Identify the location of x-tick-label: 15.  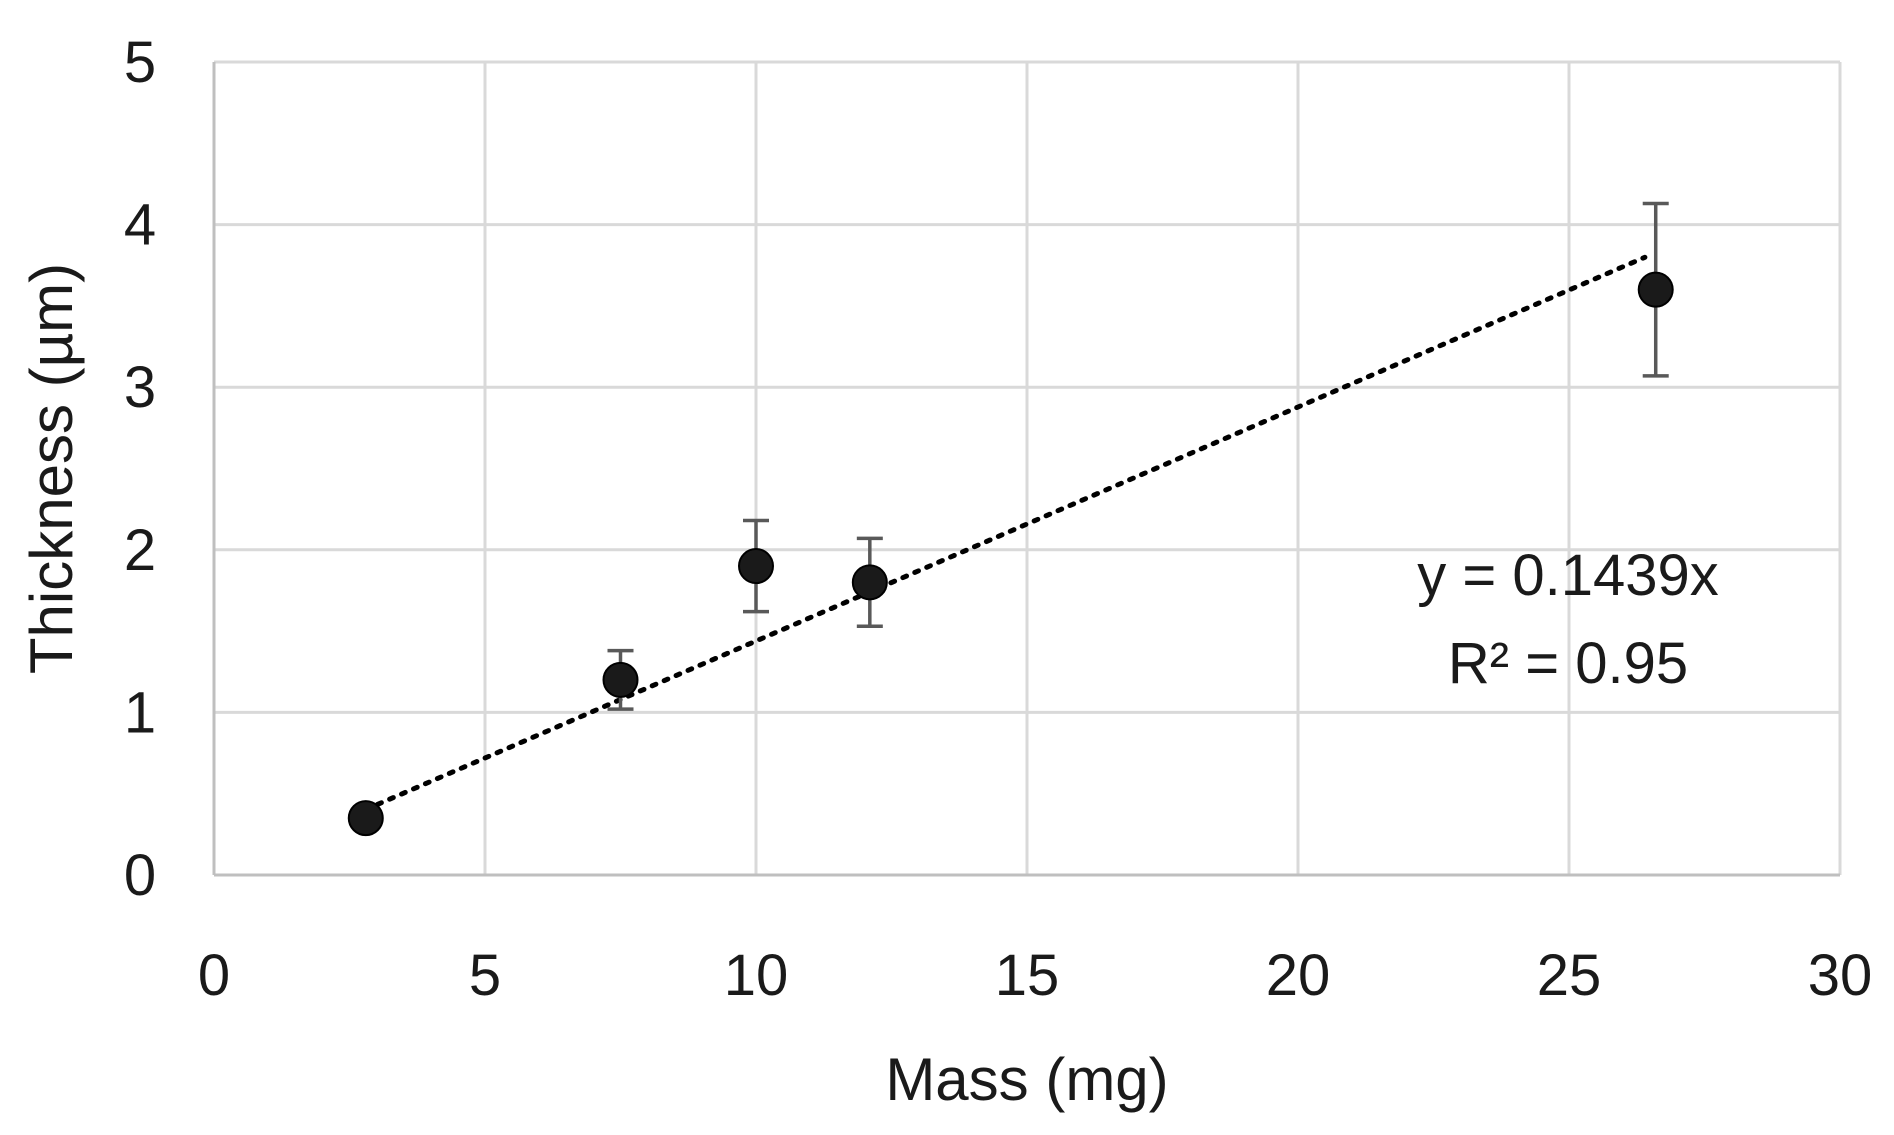
(1027, 975).